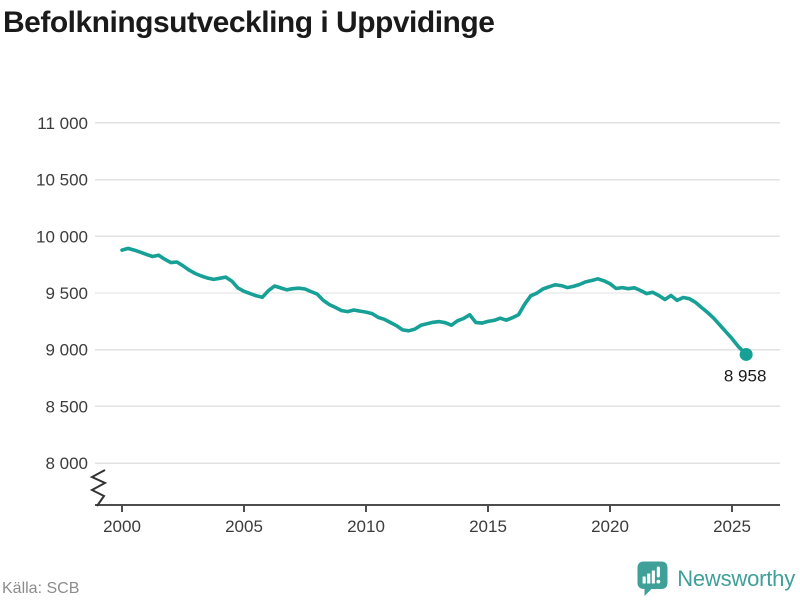 This screenshot has width=800, height=600. Describe the element at coordinates (41, 588) in the screenshot. I see `source-credit: Källa: SCB` at that location.